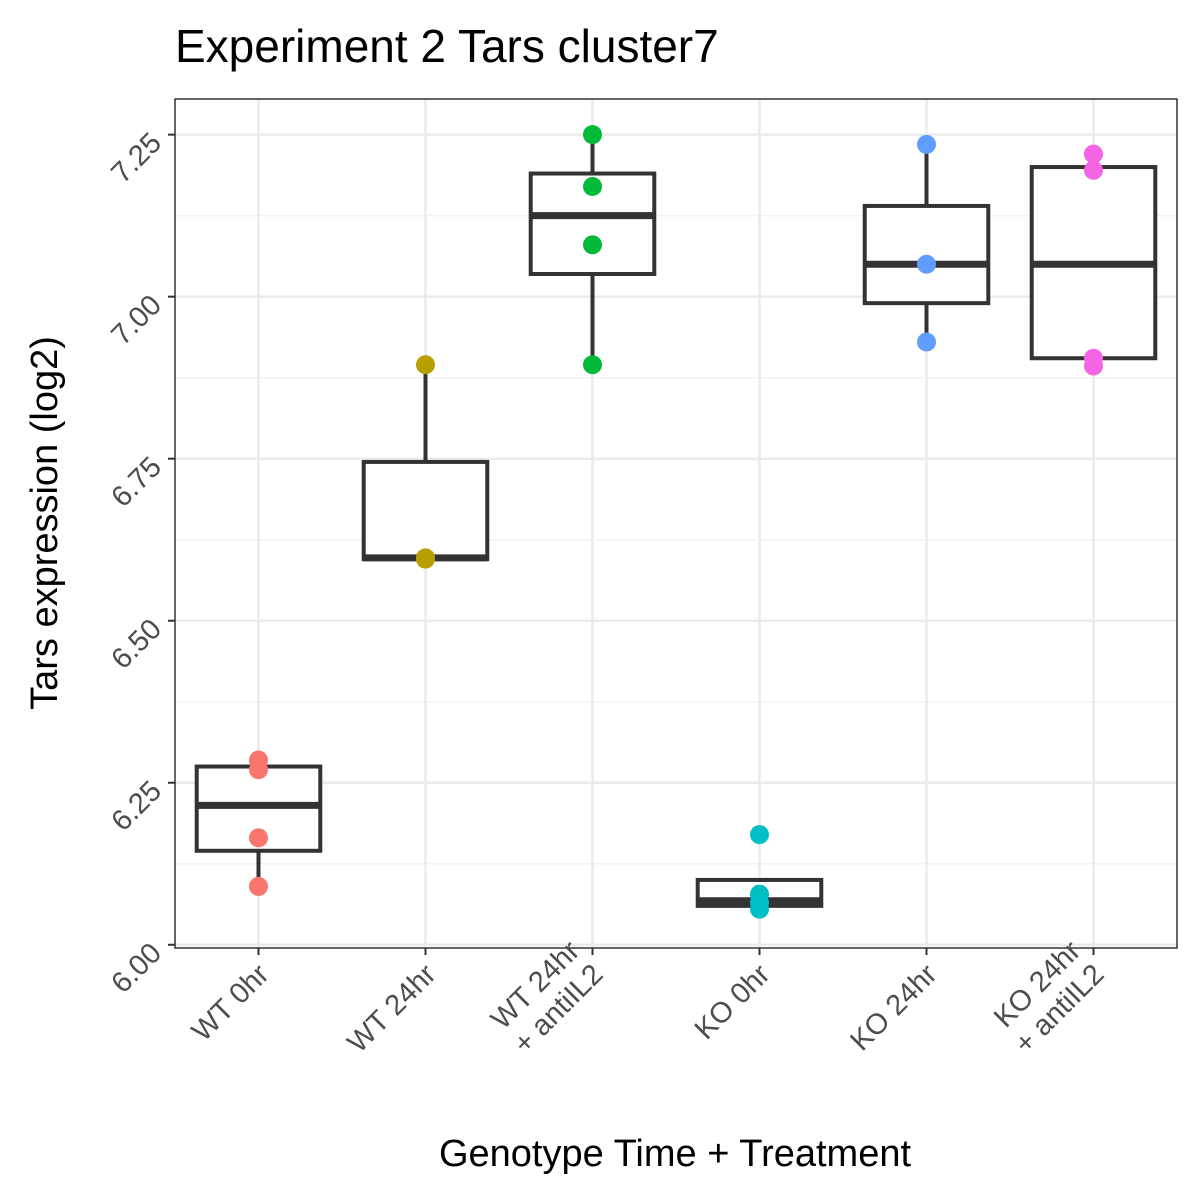 Image resolution: width=1200 pixels, height=1200 pixels. What do you see at coordinates (675, 1154) in the screenshot?
I see `x-axis-title: Genotype Time + Treatment` at bounding box center [675, 1154].